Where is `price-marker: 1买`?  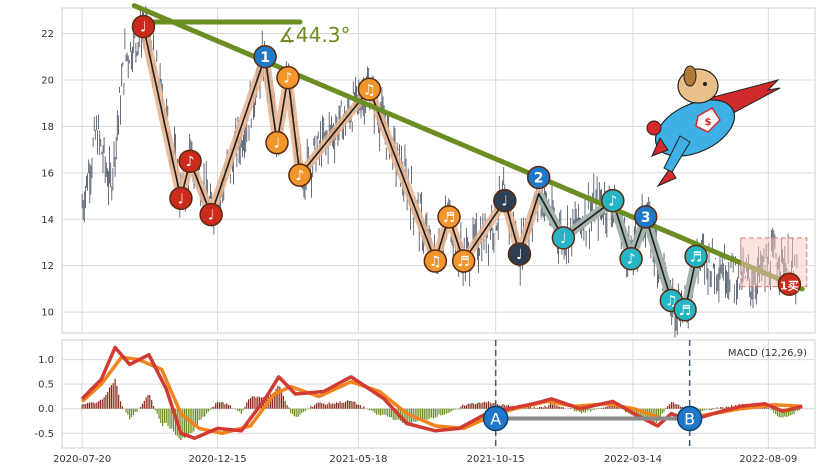
price-marker: 1买 is located at coordinates (789, 284).